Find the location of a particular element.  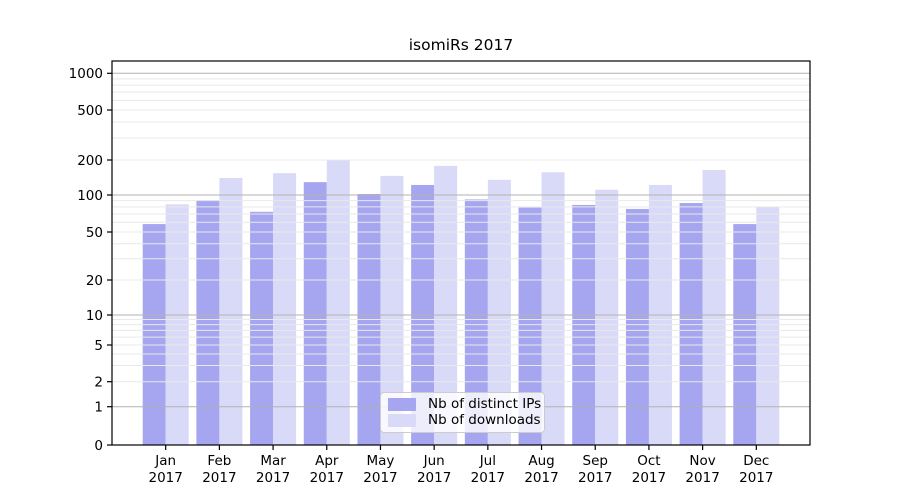

x-tick-label-jun: Jun 2017 is located at coordinates (434, 469).